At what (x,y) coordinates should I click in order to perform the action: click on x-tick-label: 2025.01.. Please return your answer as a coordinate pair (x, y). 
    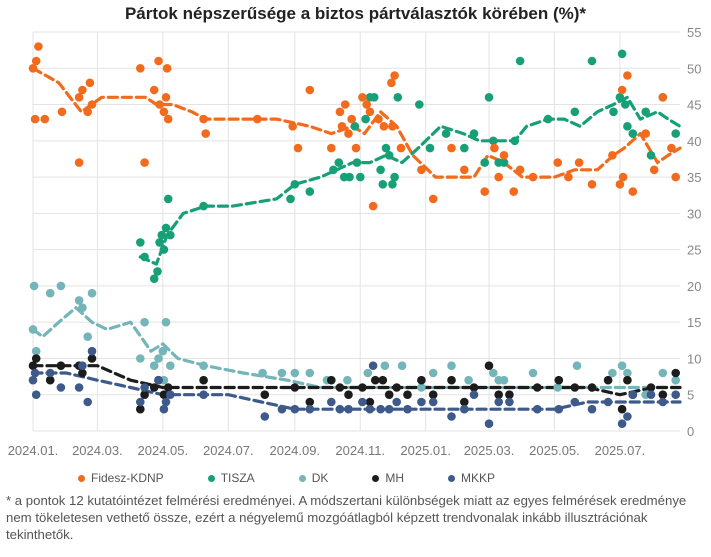
    Looking at the image, I should click on (425, 450).